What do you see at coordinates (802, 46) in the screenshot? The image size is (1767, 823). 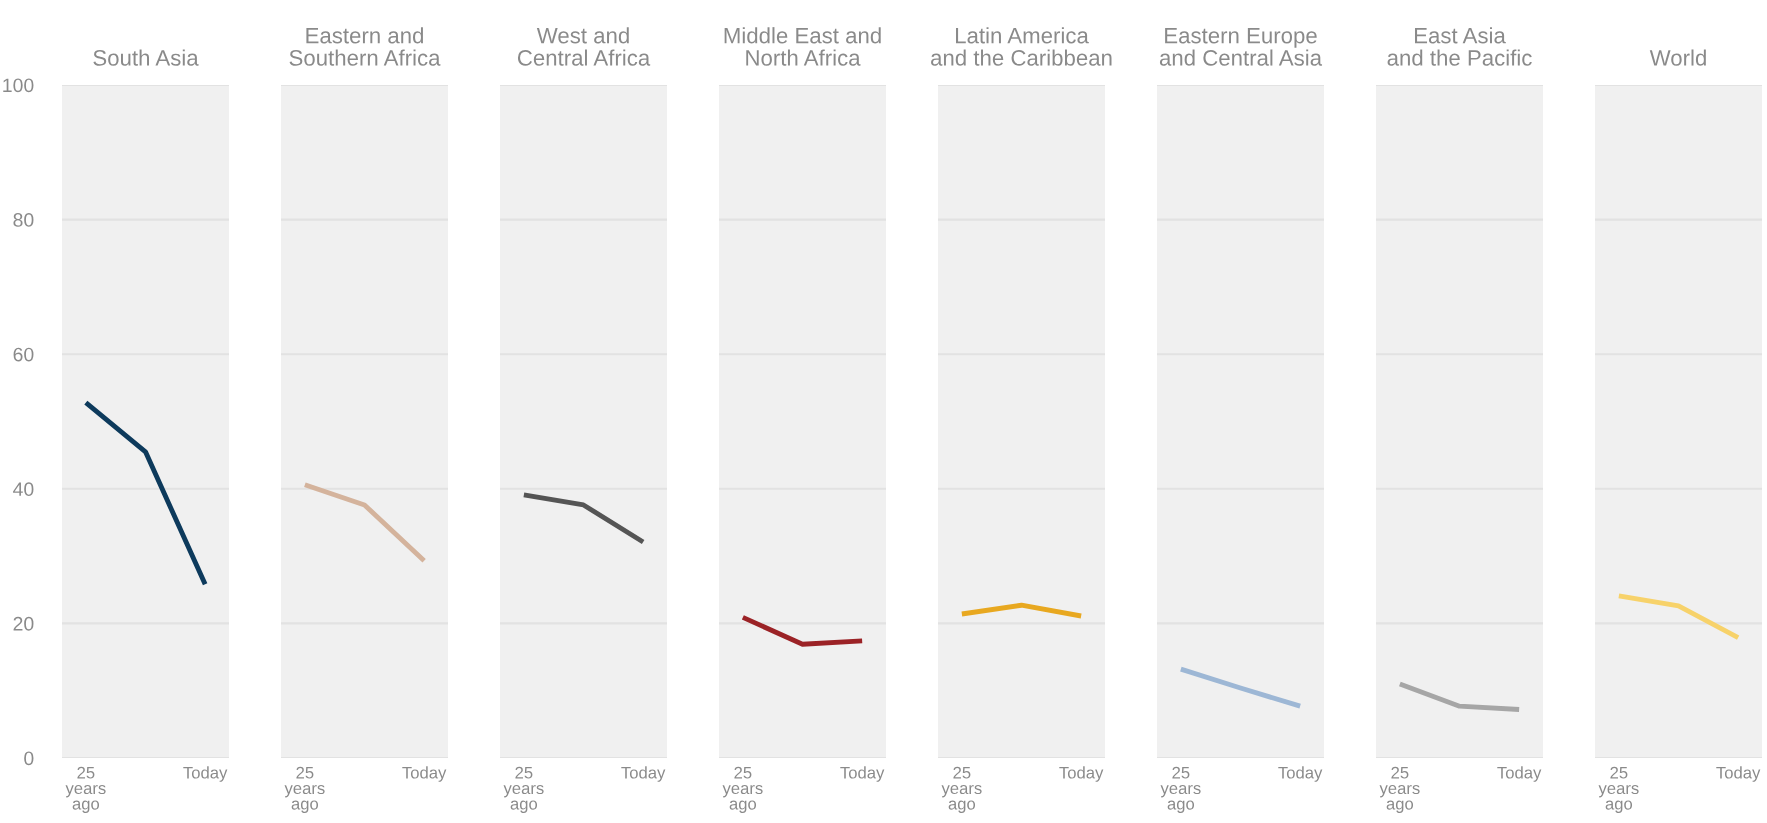 I see `chart-title: Middle East and North Africa` at bounding box center [802, 46].